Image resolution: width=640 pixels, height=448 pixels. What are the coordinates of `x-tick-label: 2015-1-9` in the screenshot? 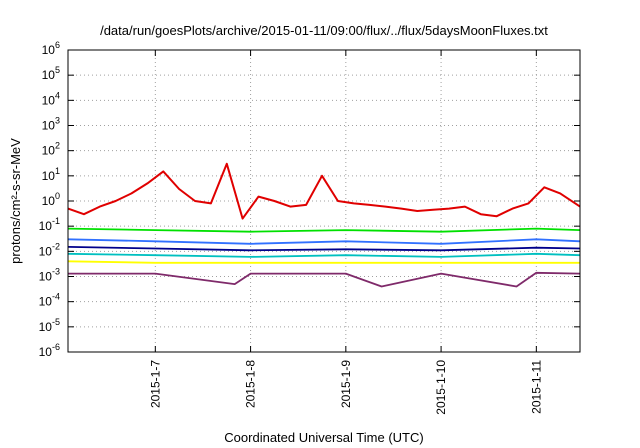 It's located at (346, 384).